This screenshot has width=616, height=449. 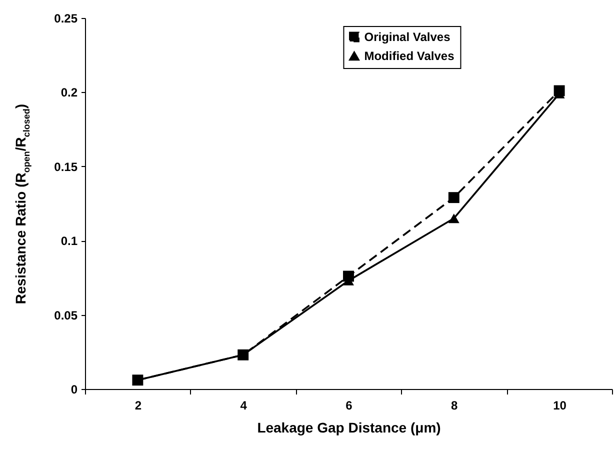 I want to click on y-tick-label: 0.2, so click(x=69, y=93).